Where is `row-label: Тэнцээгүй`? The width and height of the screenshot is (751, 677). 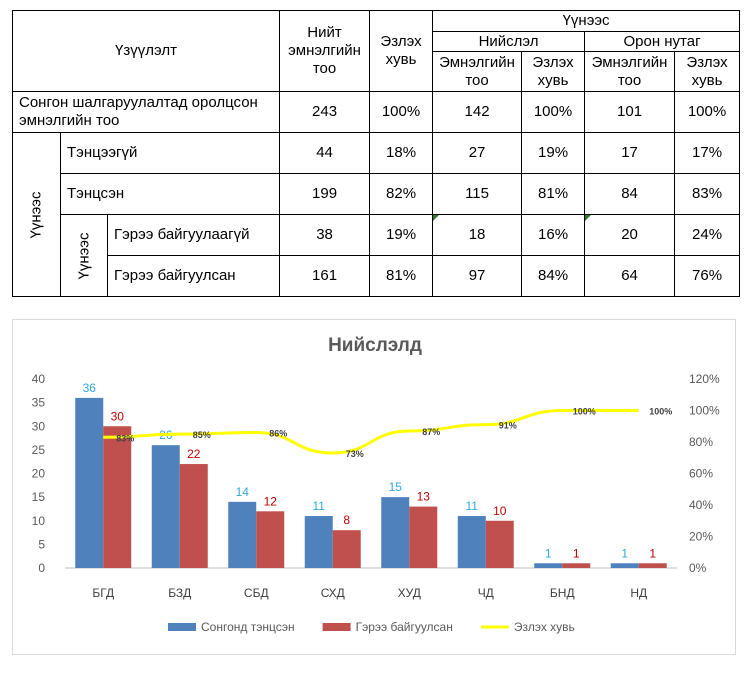
row-label: Тэнцээгүй is located at coordinates (170, 153).